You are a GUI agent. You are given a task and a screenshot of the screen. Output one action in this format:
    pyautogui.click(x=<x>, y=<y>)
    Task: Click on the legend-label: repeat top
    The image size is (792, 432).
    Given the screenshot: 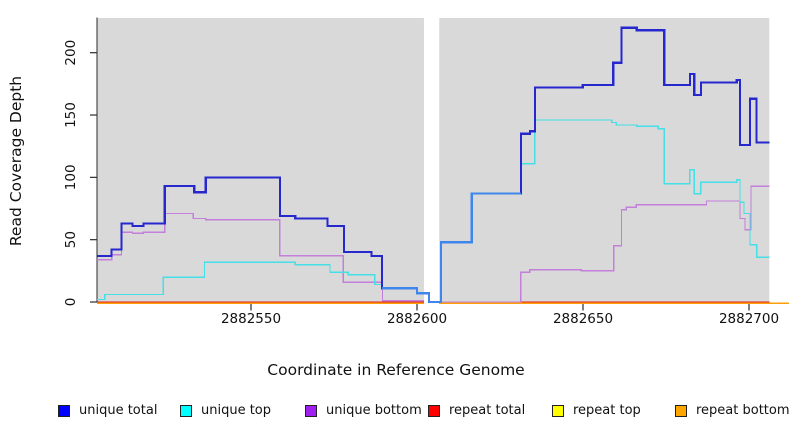 What is the action you would take?
    pyautogui.click(x=607, y=410)
    